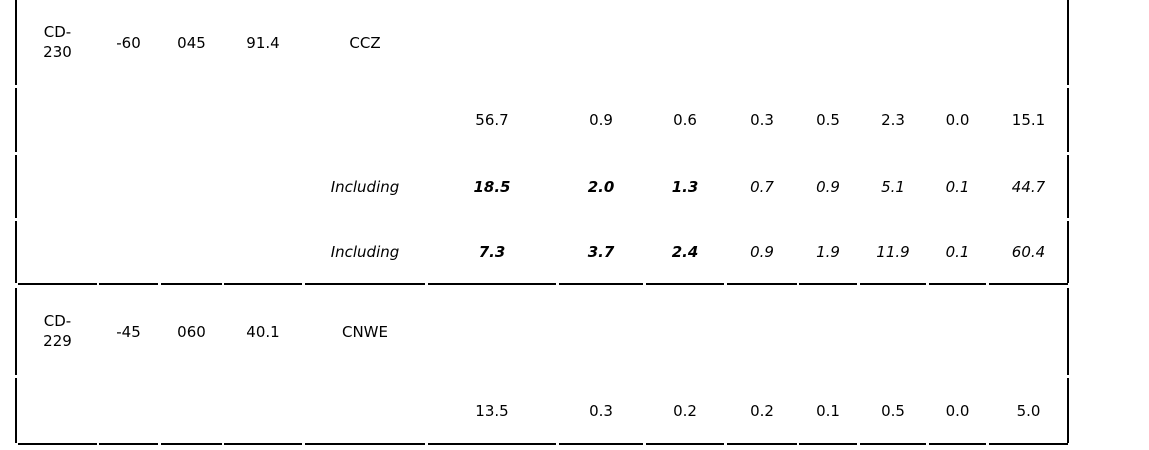 This screenshot has height=450, width=1149. What do you see at coordinates (492, 252) in the screenshot?
I see `cell-text: 7.3` at bounding box center [492, 252].